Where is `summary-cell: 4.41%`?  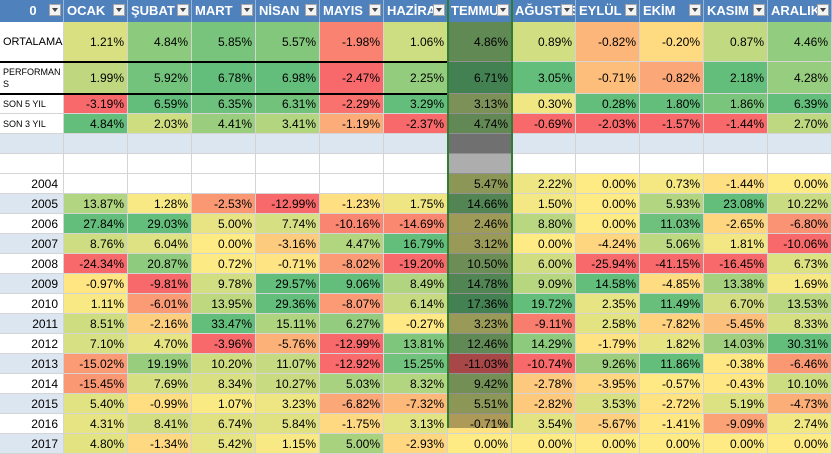 summary-cell: 4.41% is located at coordinates (224, 124).